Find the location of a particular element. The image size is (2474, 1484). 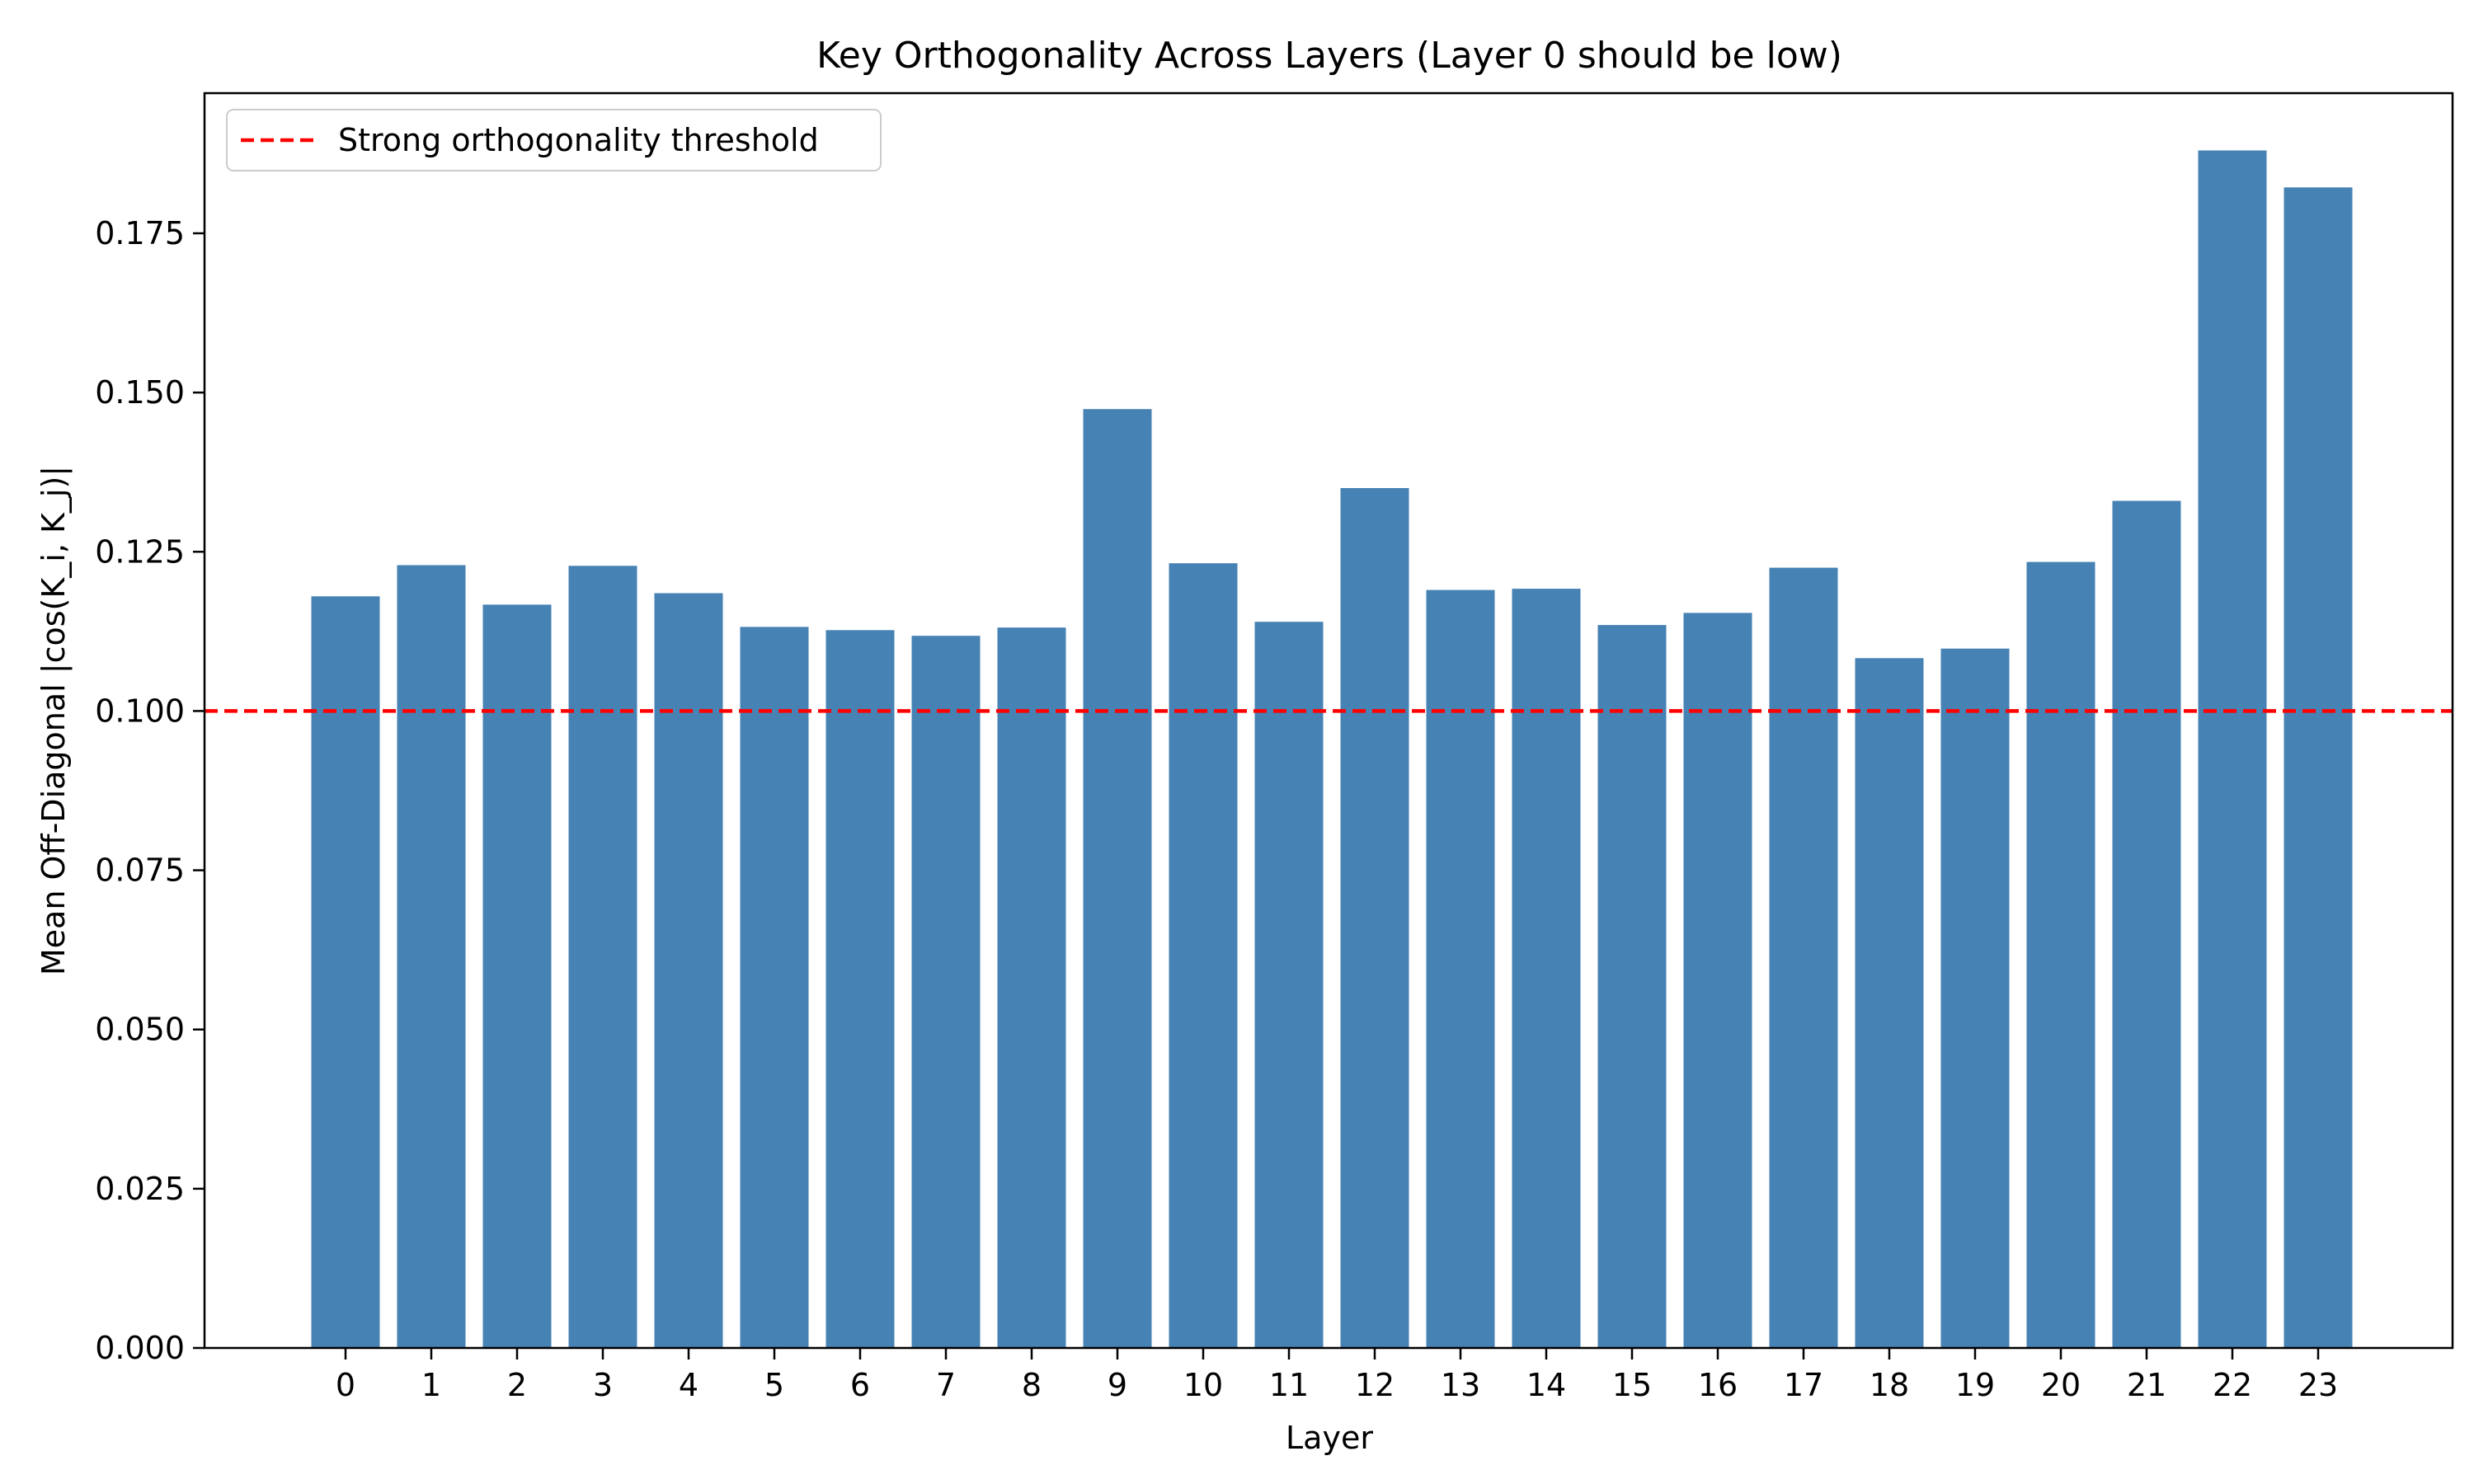

y-tick-label: 0.075 is located at coordinates (140, 870).